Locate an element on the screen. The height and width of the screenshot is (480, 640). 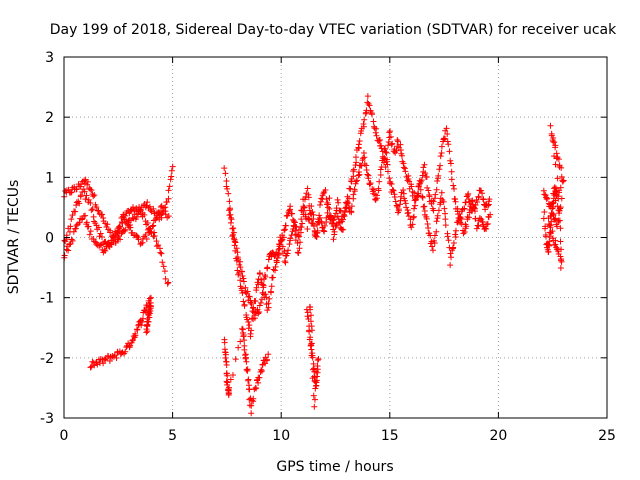
y-tick-label: -1 is located at coordinates (47, 299).